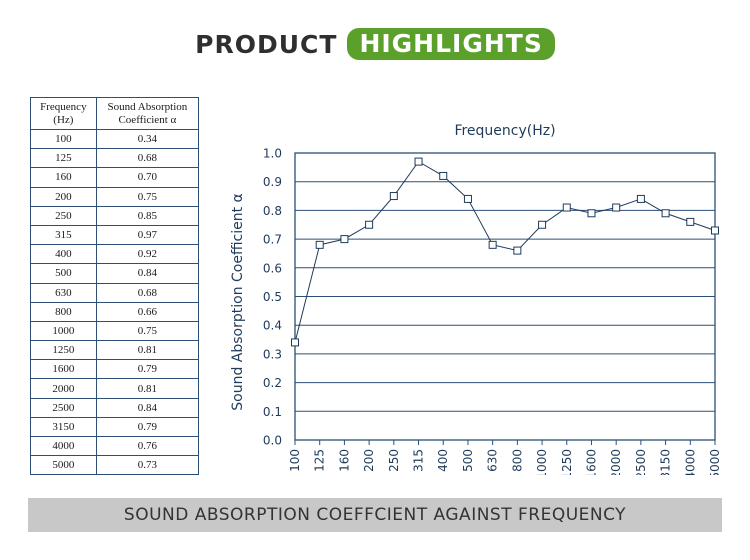  Describe the element at coordinates (616, 462) in the screenshot. I see `x-tick-label: 2000` at that location.